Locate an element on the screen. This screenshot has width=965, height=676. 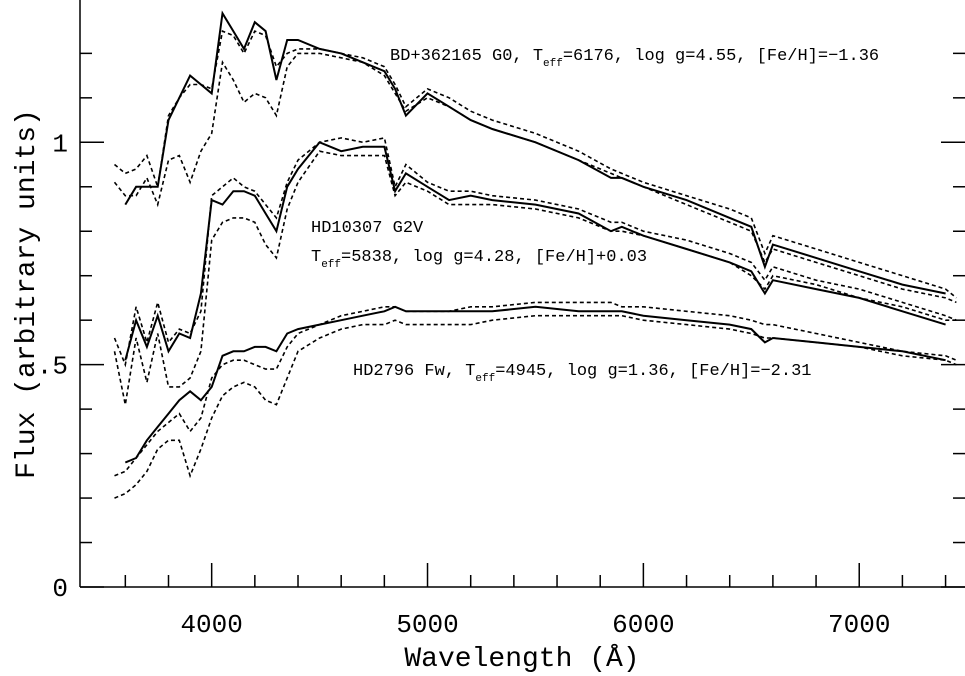
y-tick-label: 0 is located at coordinates (60, 589).